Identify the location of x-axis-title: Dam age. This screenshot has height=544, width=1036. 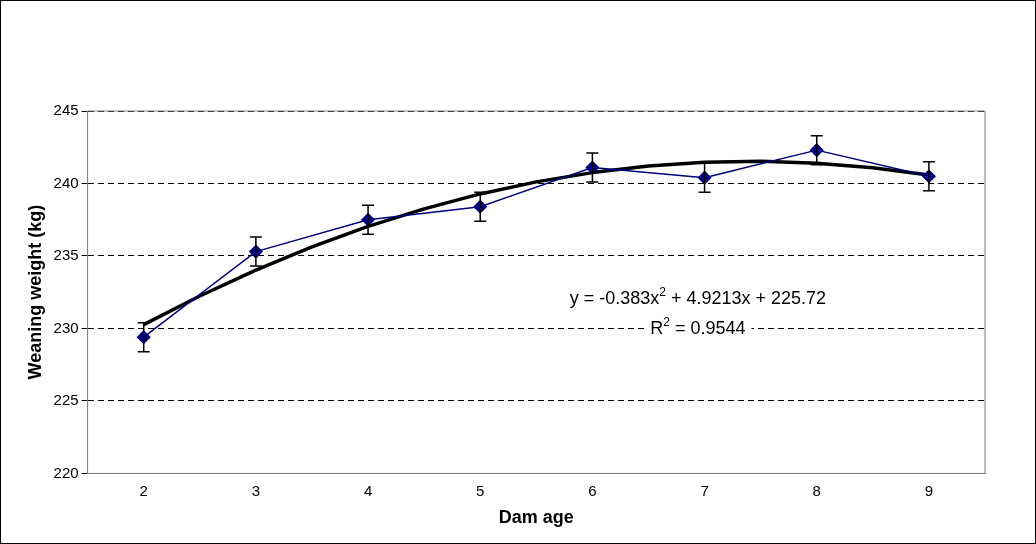
(536, 517).